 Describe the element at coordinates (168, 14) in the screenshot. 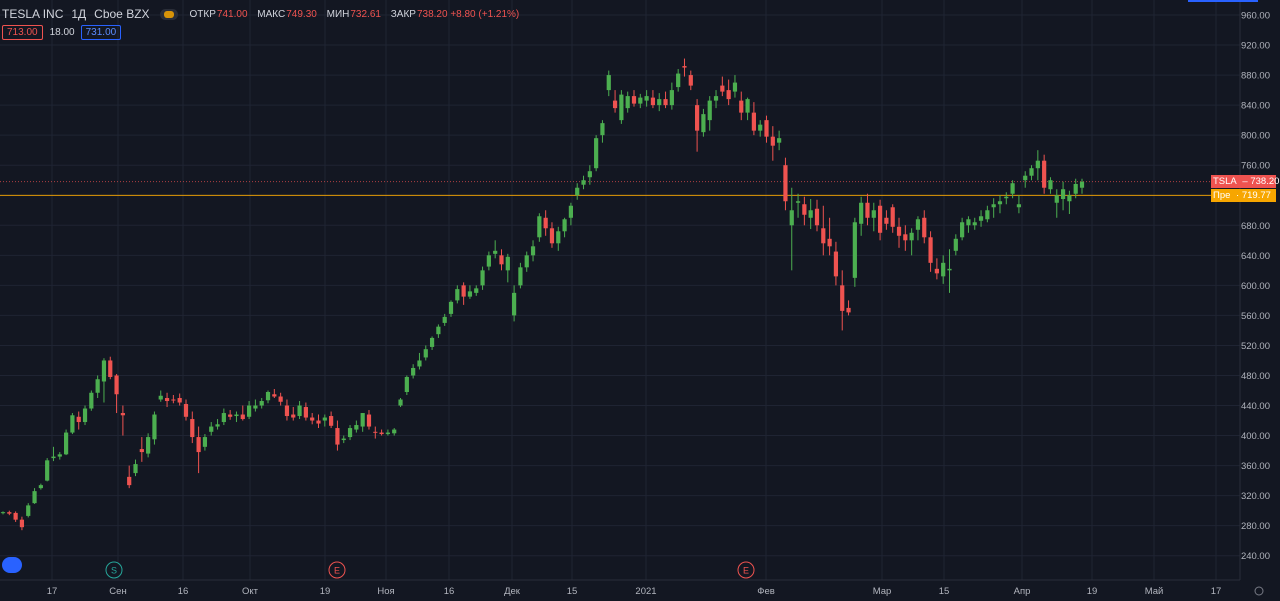

I see `market-status-icon` at that location.